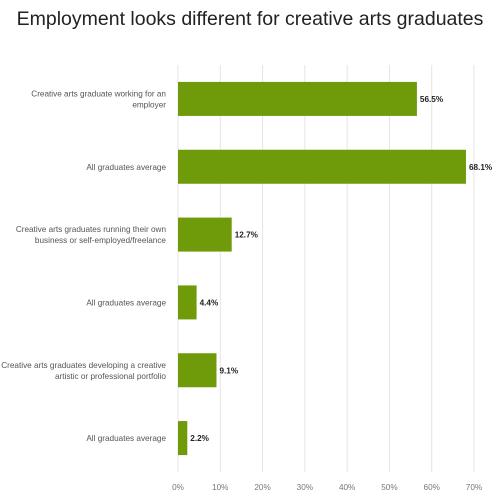 This screenshot has height=497, width=500. I want to click on data-label: 56.5%, so click(432, 99).